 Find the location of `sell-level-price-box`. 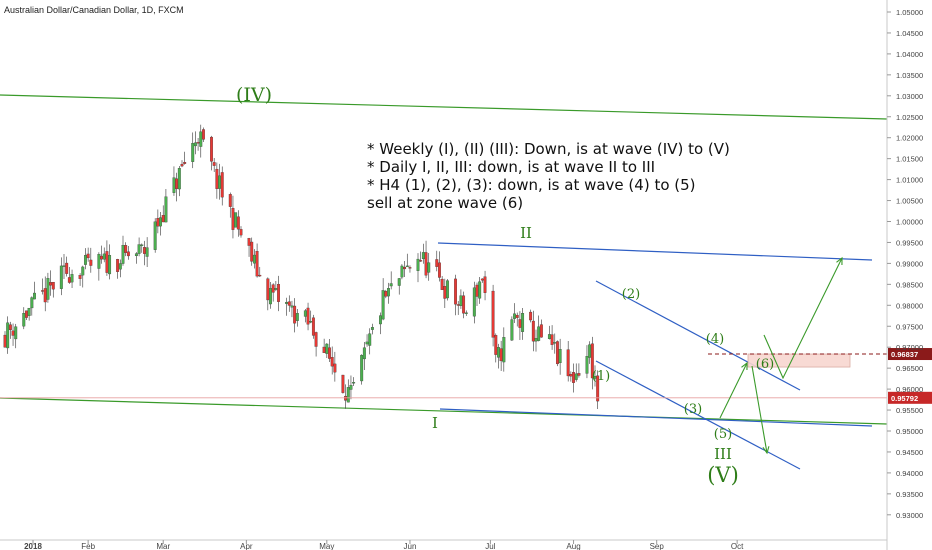

sell-level-price-box is located at coordinates (910, 354).